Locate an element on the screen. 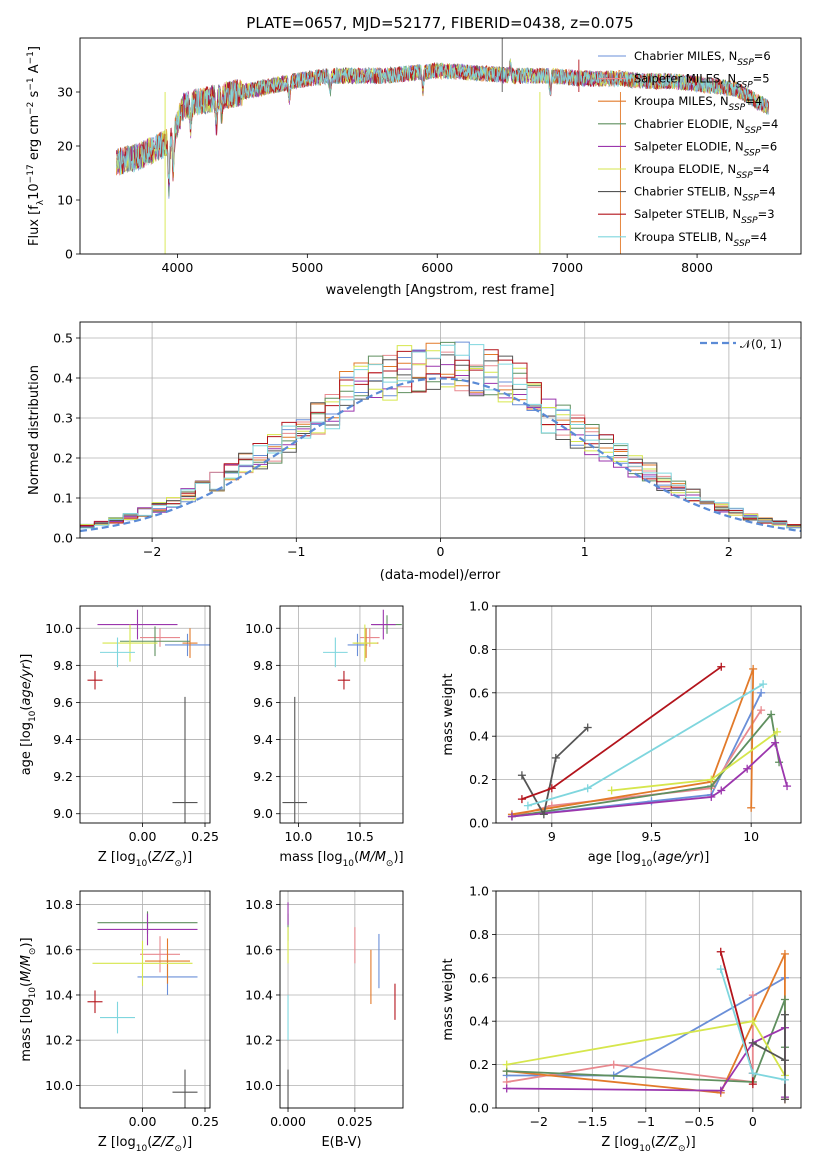 The image size is (819, 1170). y-tick-label: 1.0 is located at coordinates (479, 891).